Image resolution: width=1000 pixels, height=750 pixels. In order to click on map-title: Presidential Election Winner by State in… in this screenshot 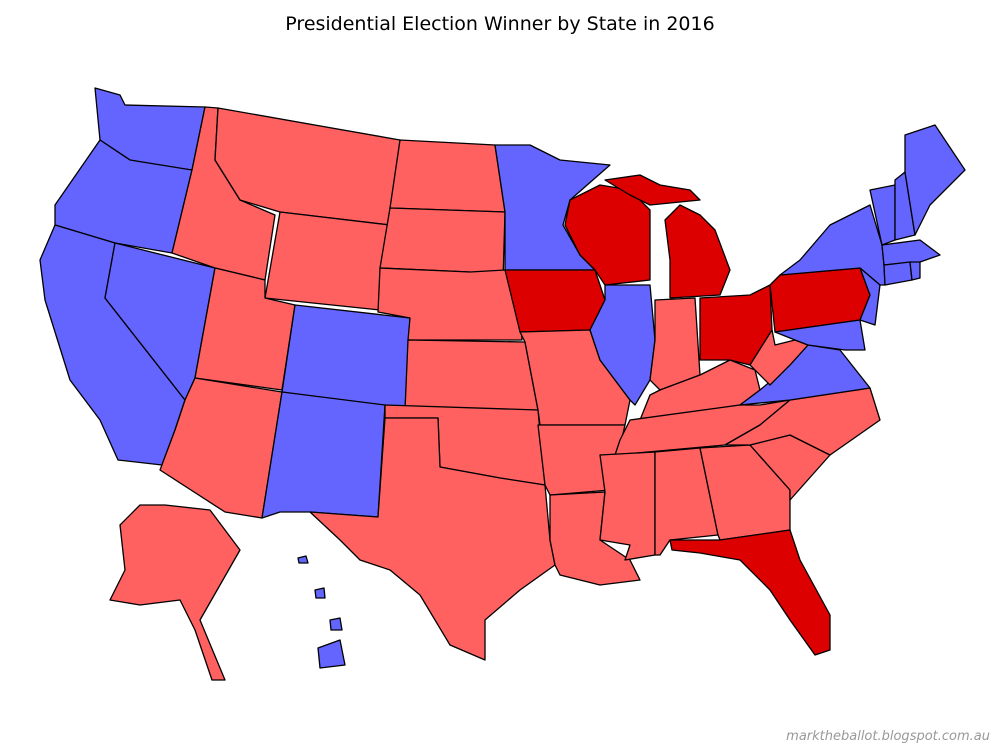, I will do `click(499, 24)`.